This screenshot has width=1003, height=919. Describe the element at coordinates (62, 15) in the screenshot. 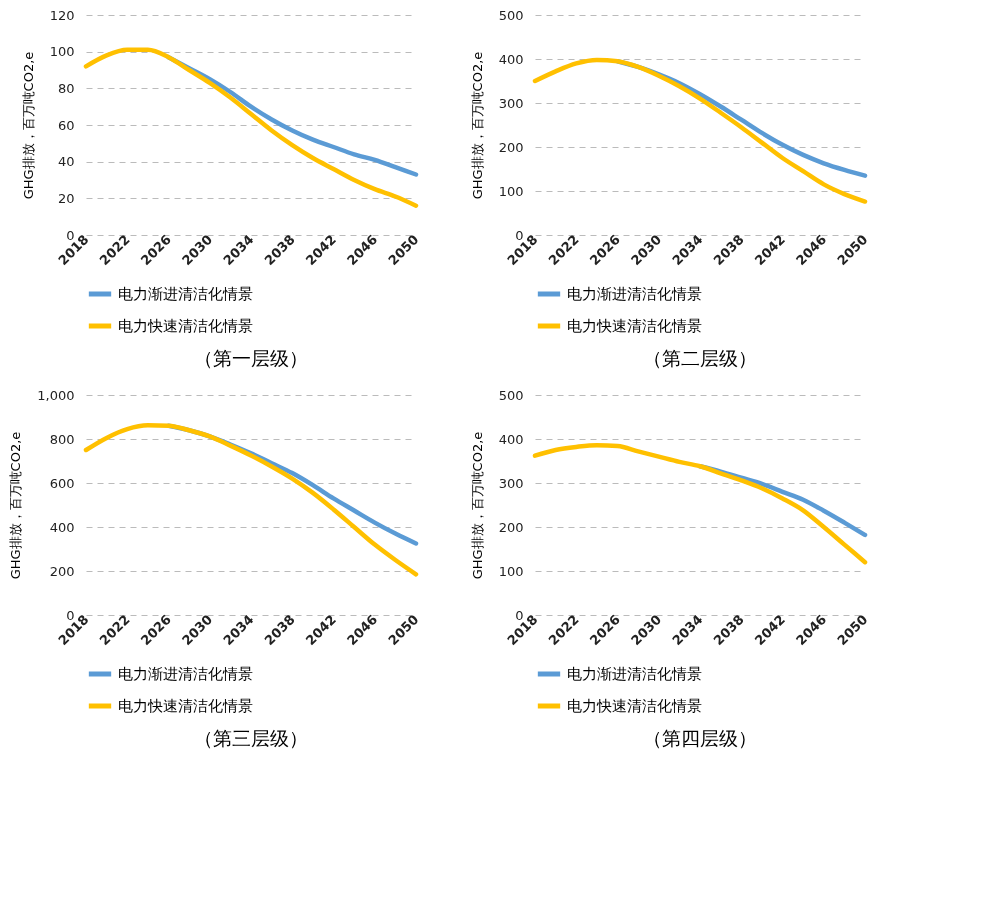

I see `y-tick-label: 120` at that location.